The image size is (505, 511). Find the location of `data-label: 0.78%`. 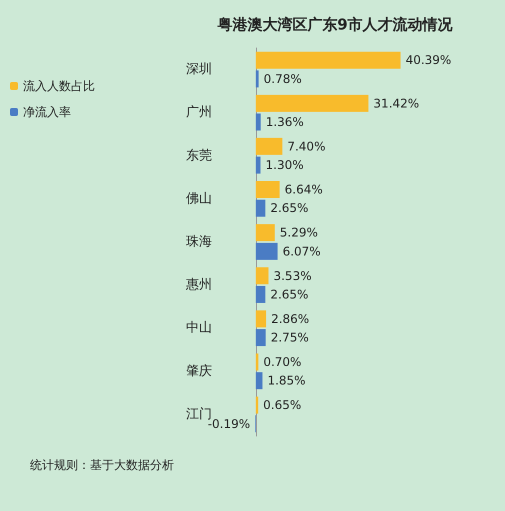

data-label: 0.78% is located at coordinates (283, 79).